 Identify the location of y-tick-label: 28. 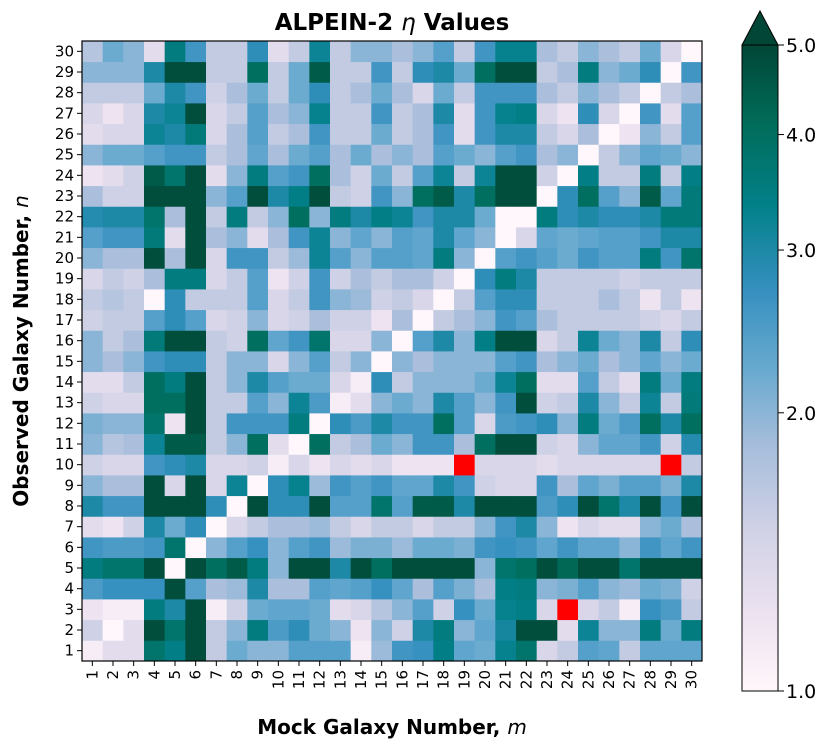
(64, 93).